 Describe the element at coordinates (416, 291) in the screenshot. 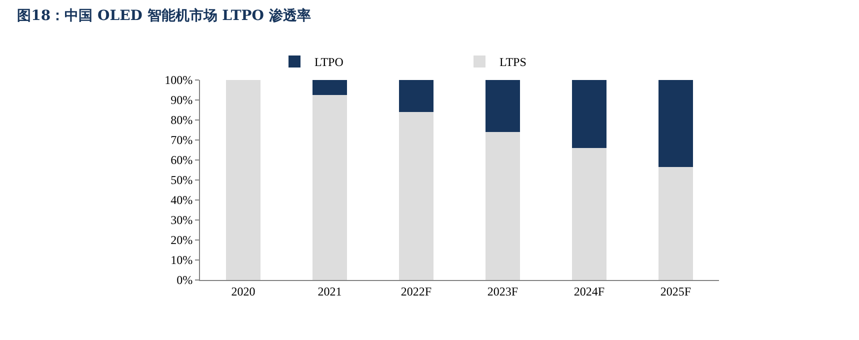

I see `x-tick-label: 2022F` at that location.